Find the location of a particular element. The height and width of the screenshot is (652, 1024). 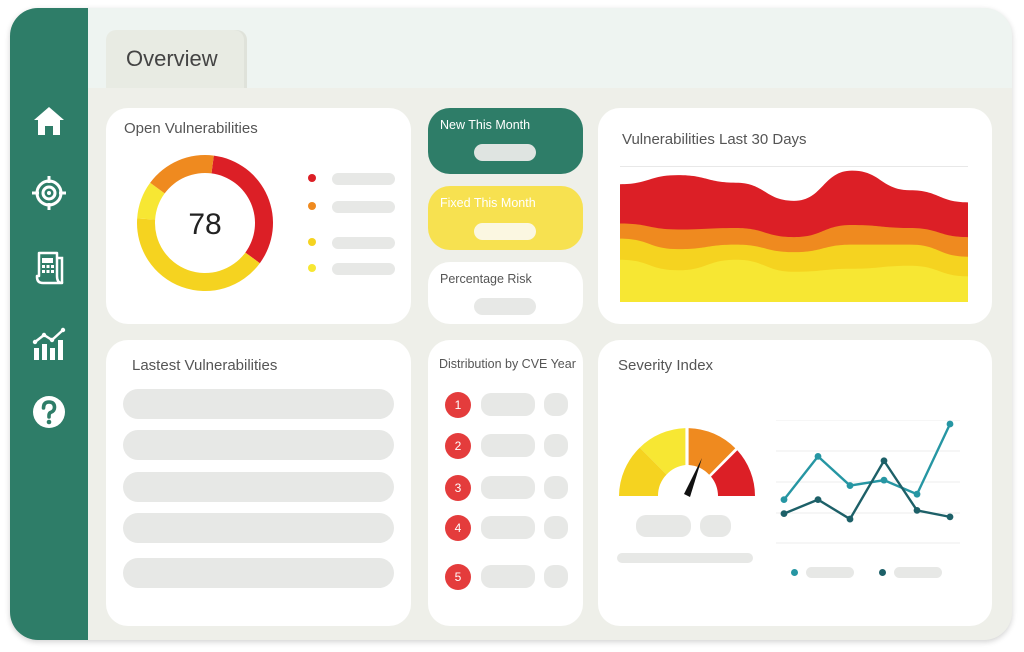

nav-analytics is located at coordinates (49, 344).